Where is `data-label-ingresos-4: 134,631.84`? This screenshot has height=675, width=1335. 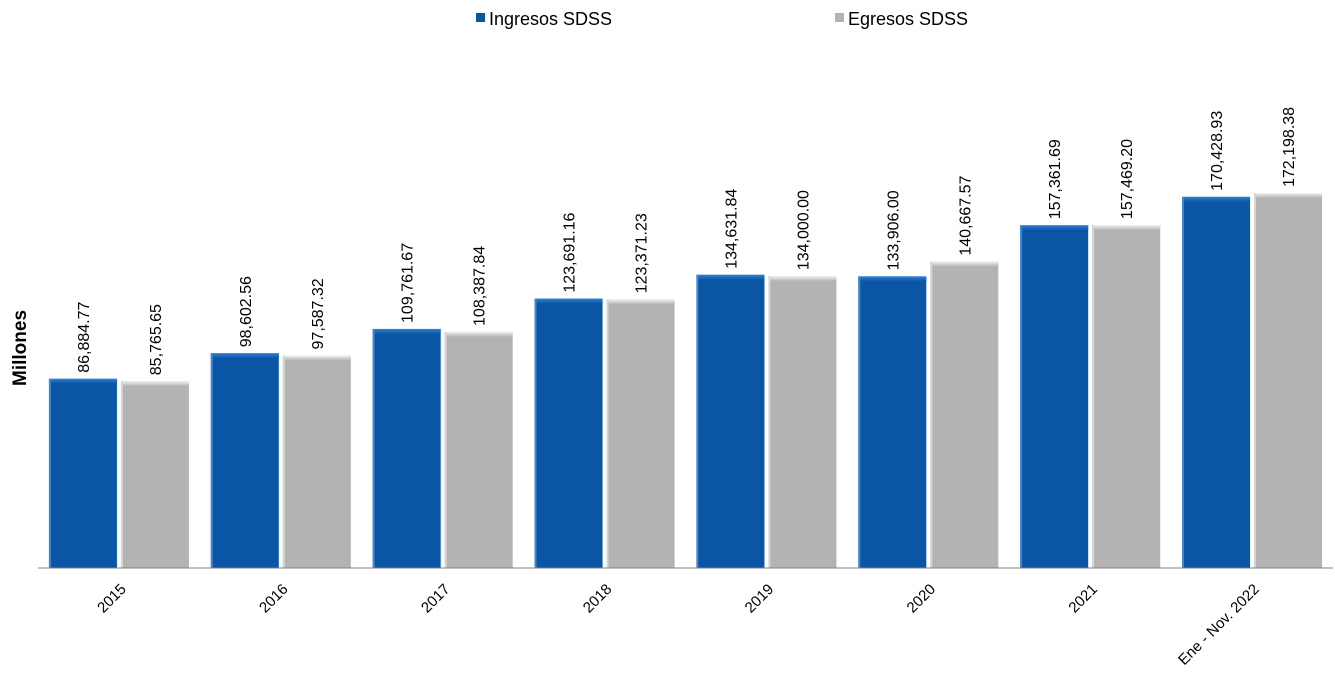 data-label-ingresos-4: 134,631.84 is located at coordinates (731, 229).